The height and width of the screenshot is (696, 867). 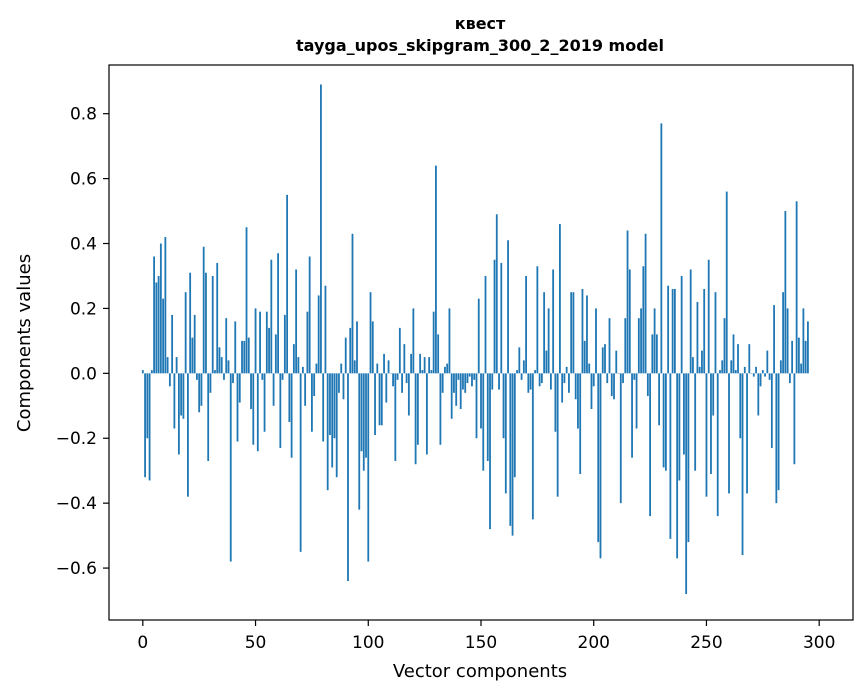 What do you see at coordinates (83, 309) in the screenshot?
I see `y-tick-label: 0.2` at bounding box center [83, 309].